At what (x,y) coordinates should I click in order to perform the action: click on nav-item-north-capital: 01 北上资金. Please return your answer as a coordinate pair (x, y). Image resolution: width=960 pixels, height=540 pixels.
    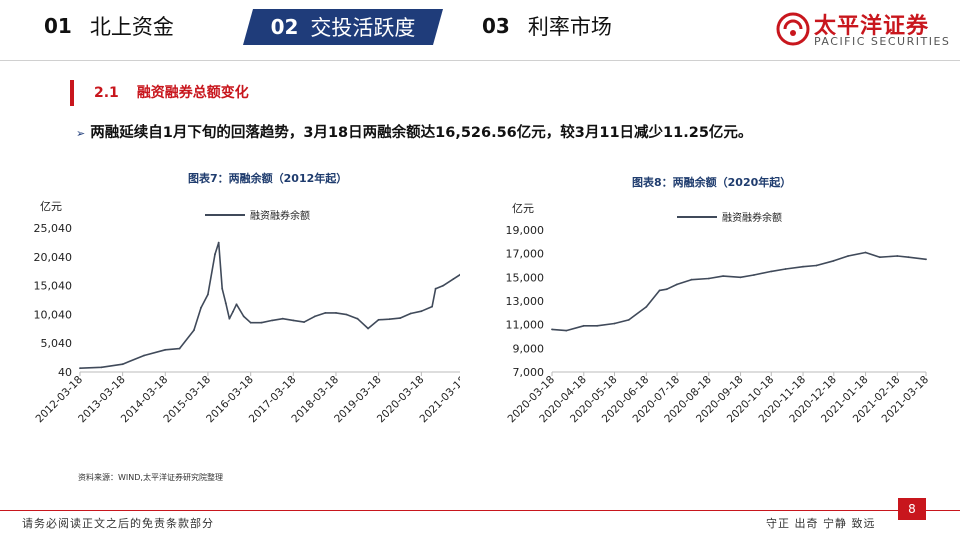
    Looking at the image, I should click on (109, 26).